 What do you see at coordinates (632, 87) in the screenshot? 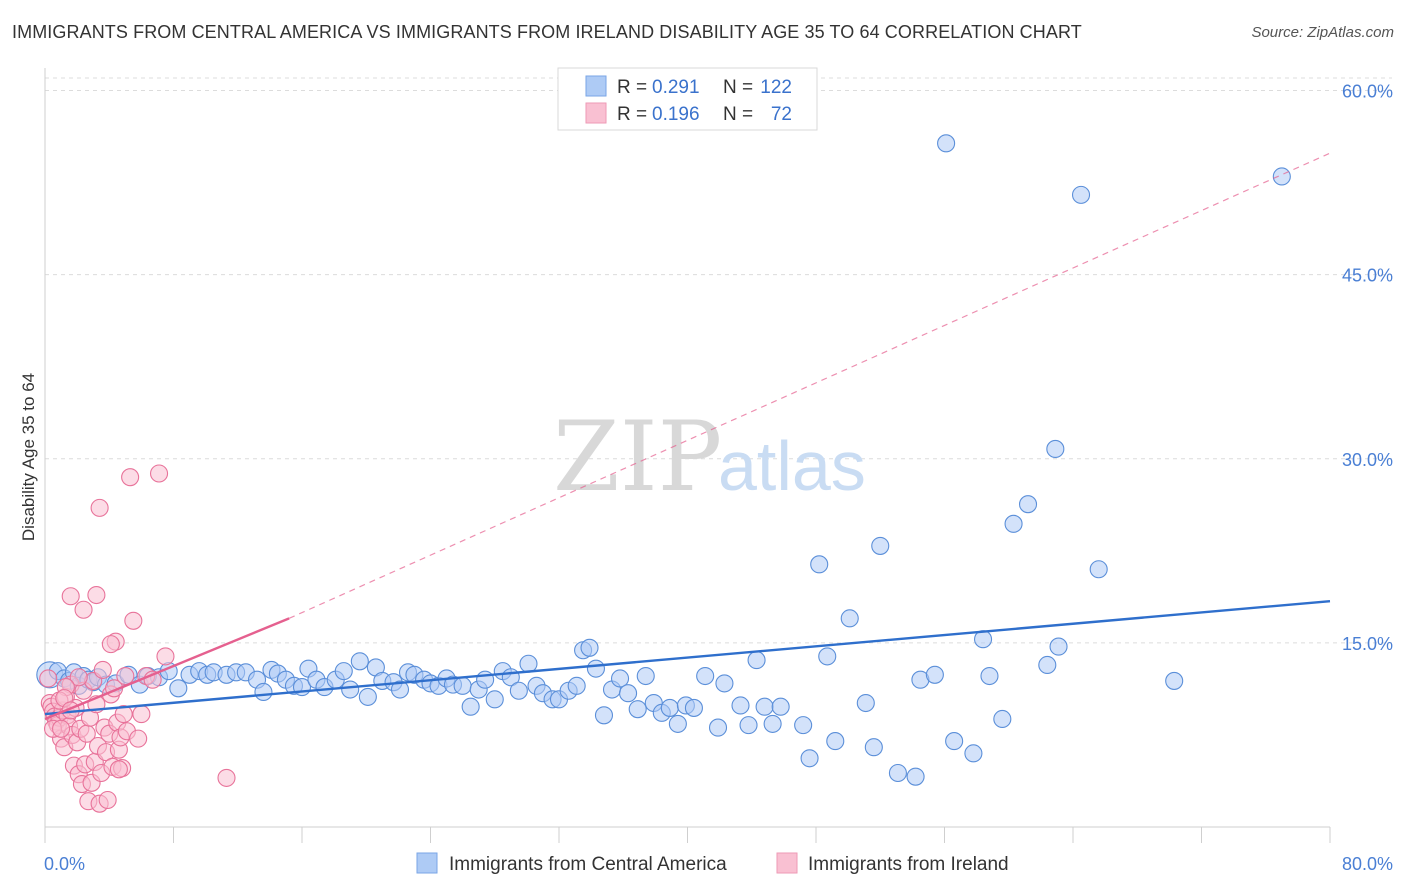
I see `legend-r-label-1: R =` at bounding box center [632, 87].